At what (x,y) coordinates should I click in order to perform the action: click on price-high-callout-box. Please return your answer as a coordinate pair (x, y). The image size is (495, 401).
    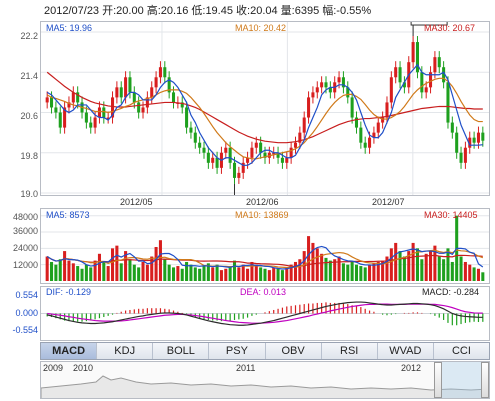
    Looking at the image, I should click on (429, 24).